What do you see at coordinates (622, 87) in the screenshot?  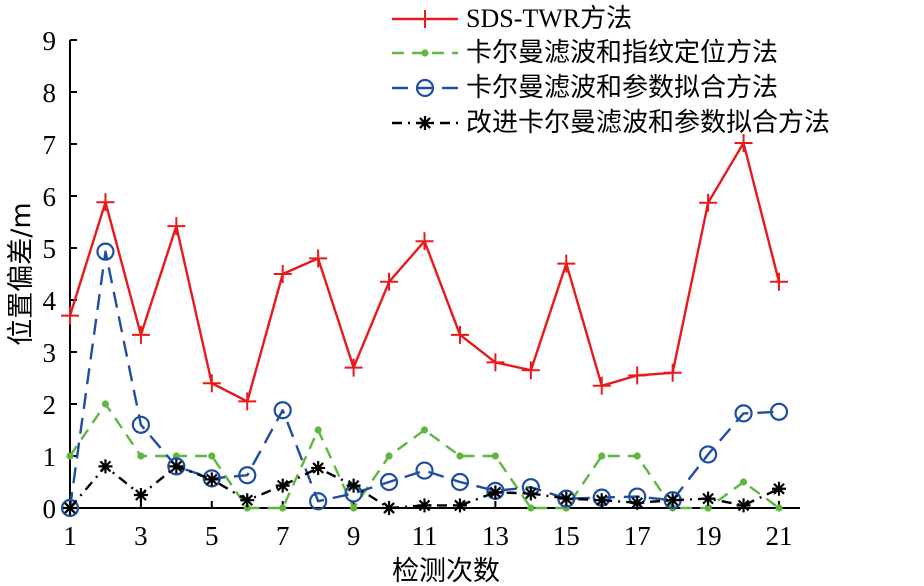 I see `legend-label: 卡尔曼滤波和参数拟合方法` at bounding box center [622, 87].